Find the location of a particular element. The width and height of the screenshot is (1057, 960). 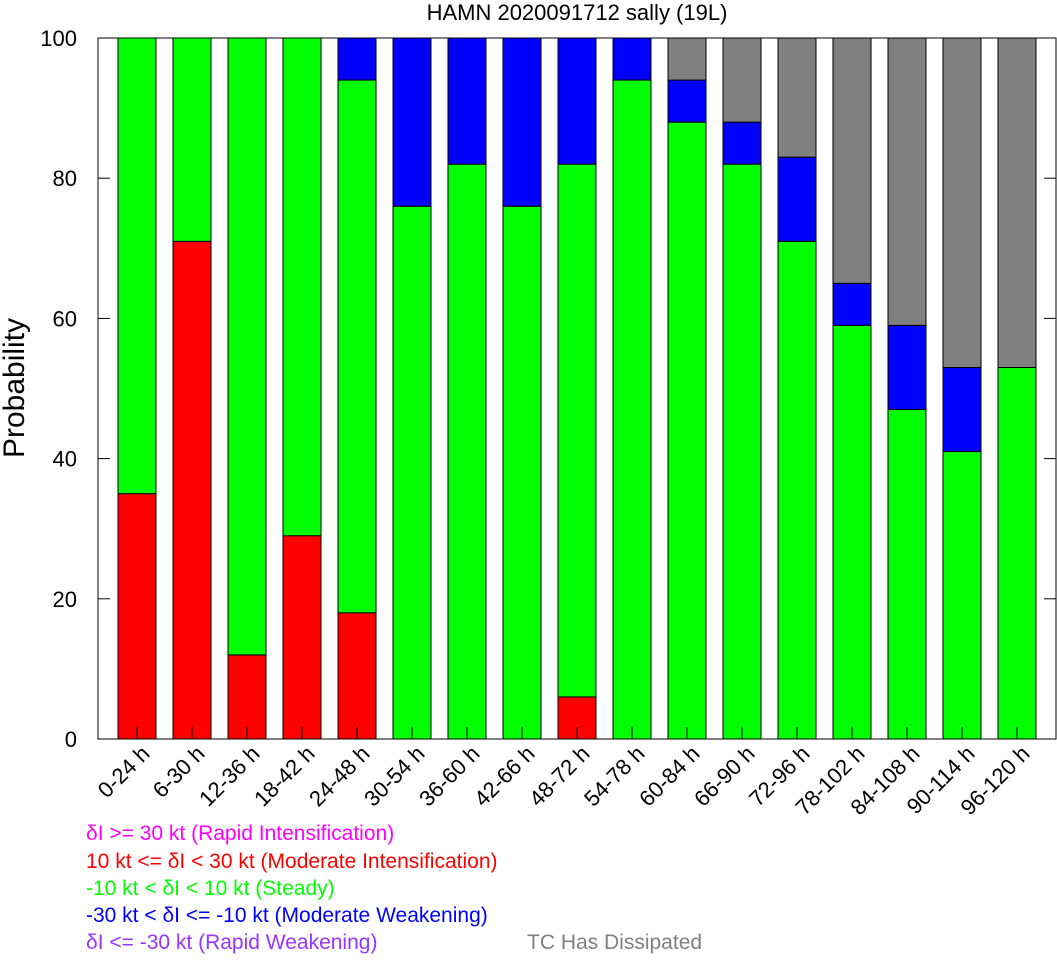

bar-segment-7-moderate-weakening is located at coordinates (467, 101).